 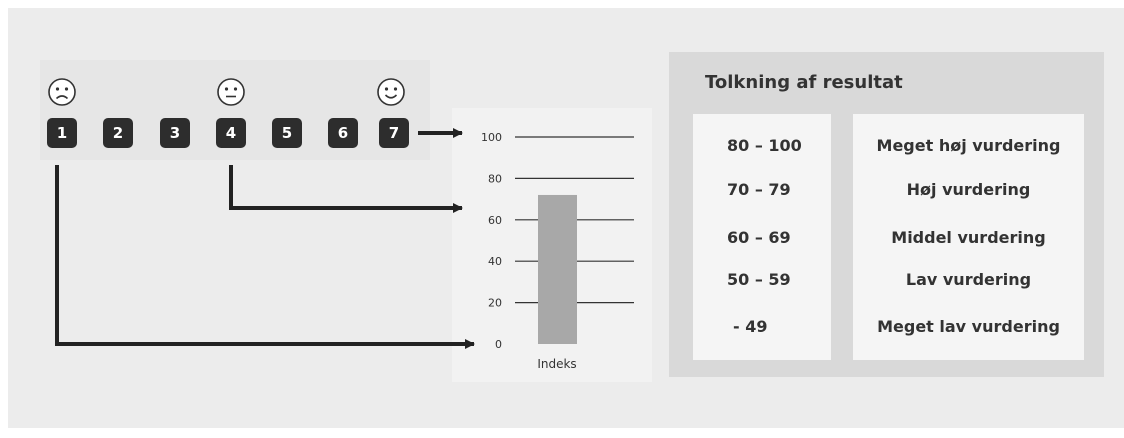 What do you see at coordinates (556, 364) in the screenshot?
I see `x-category-label: Indeks` at bounding box center [556, 364].